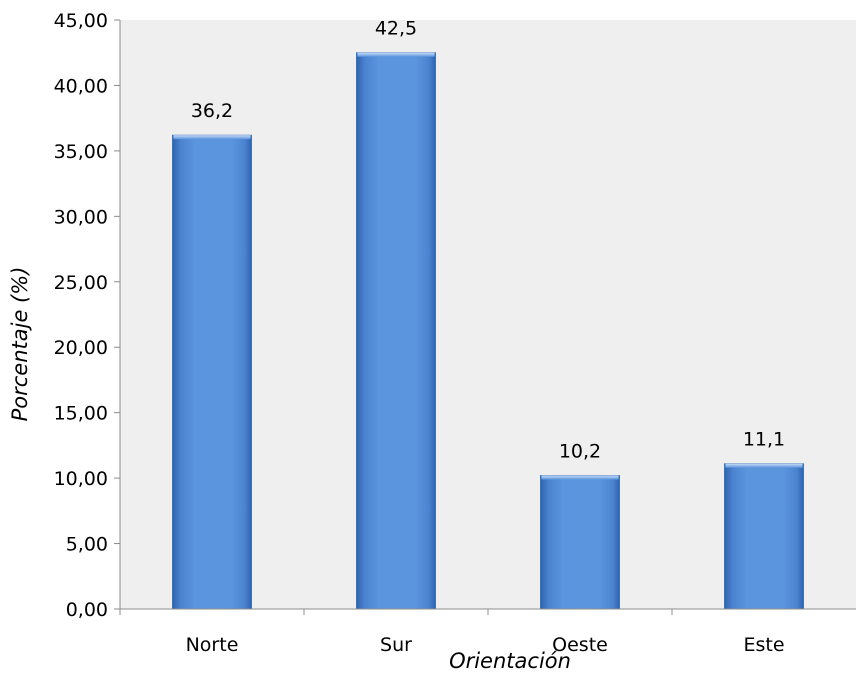 The image size is (856, 676). Describe the element at coordinates (764, 536) in the screenshot. I see `bar-este` at that location.